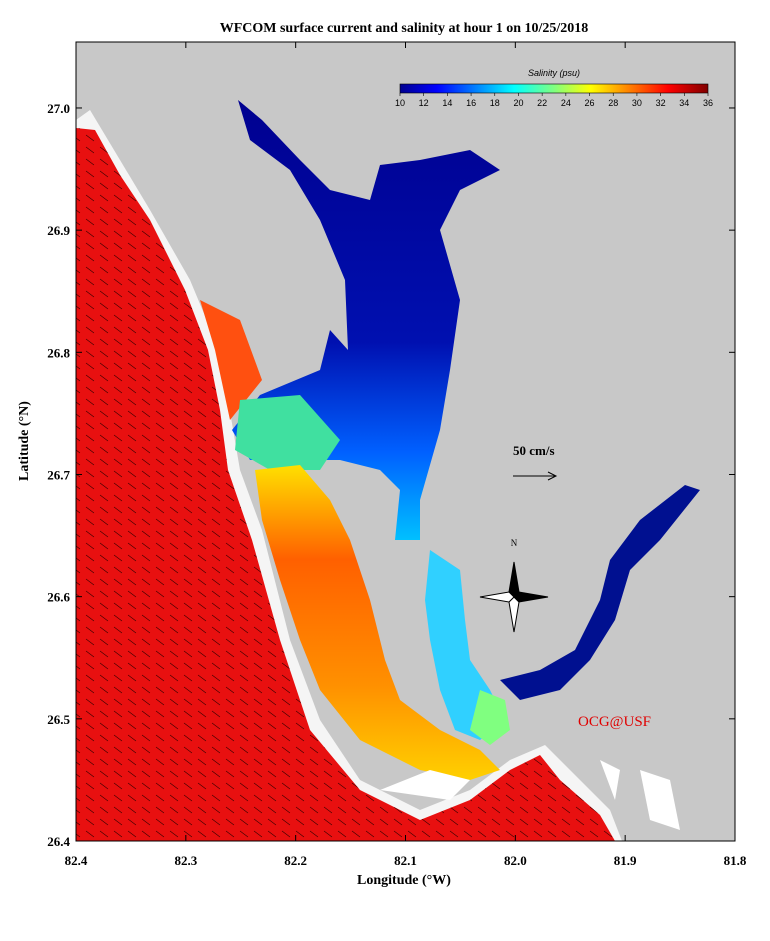  What do you see at coordinates (447, 103) in the screenshot?
I see `colorbar-tick-label: 14` at bounding box center [447, 103].